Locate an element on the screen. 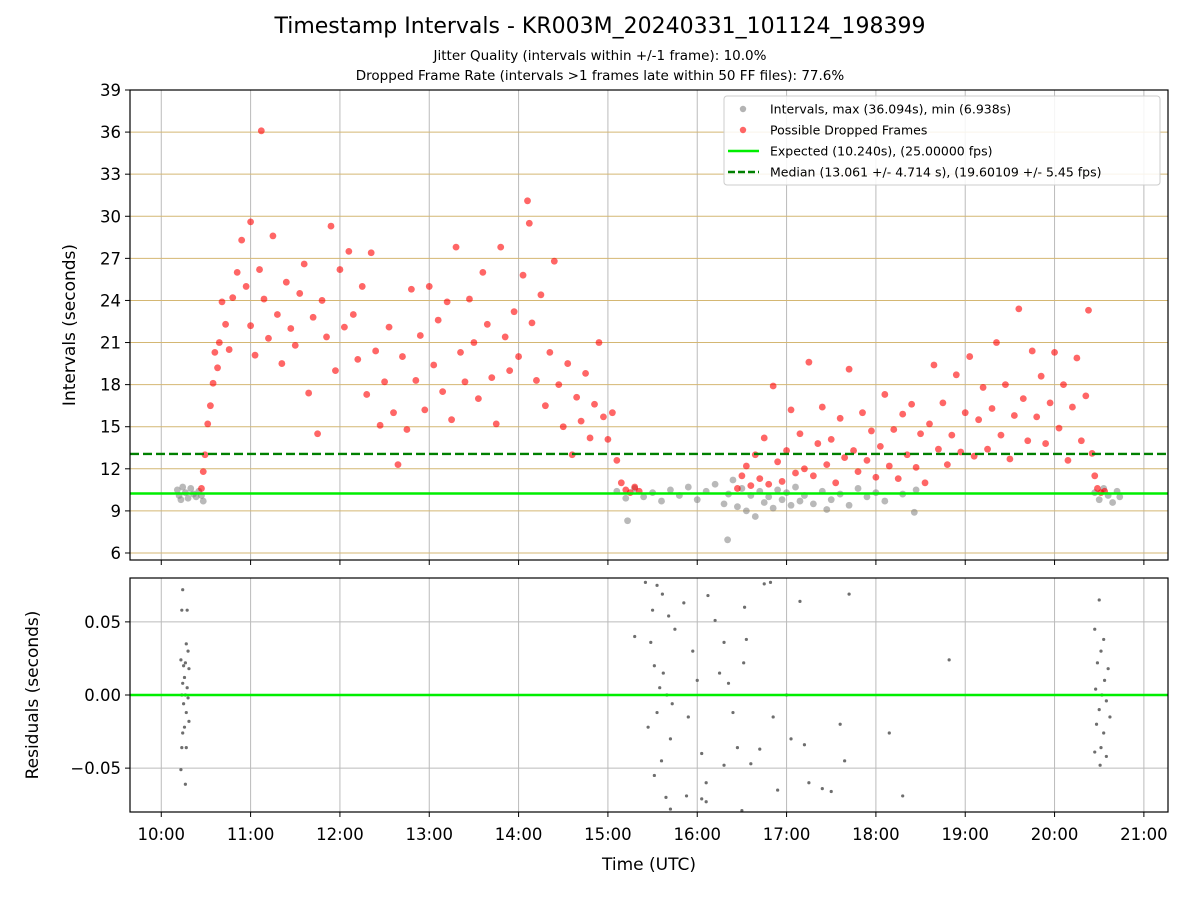 Image resolution: width=1200 pixels, height=900 pixels. x-tick-label: 21:00 is located at coordinates (1144, 834).